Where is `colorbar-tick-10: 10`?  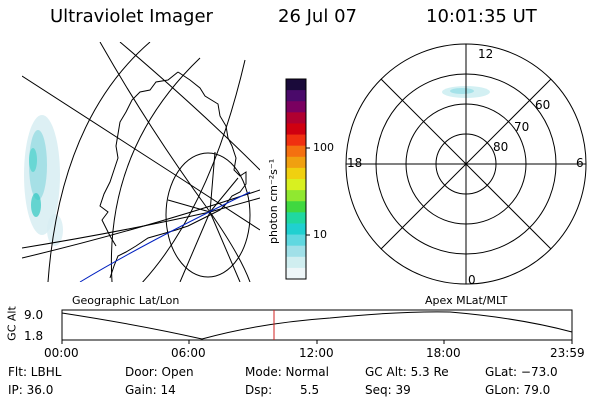 colorbar-tick-10: 10 is located at coordinates (320, 234).